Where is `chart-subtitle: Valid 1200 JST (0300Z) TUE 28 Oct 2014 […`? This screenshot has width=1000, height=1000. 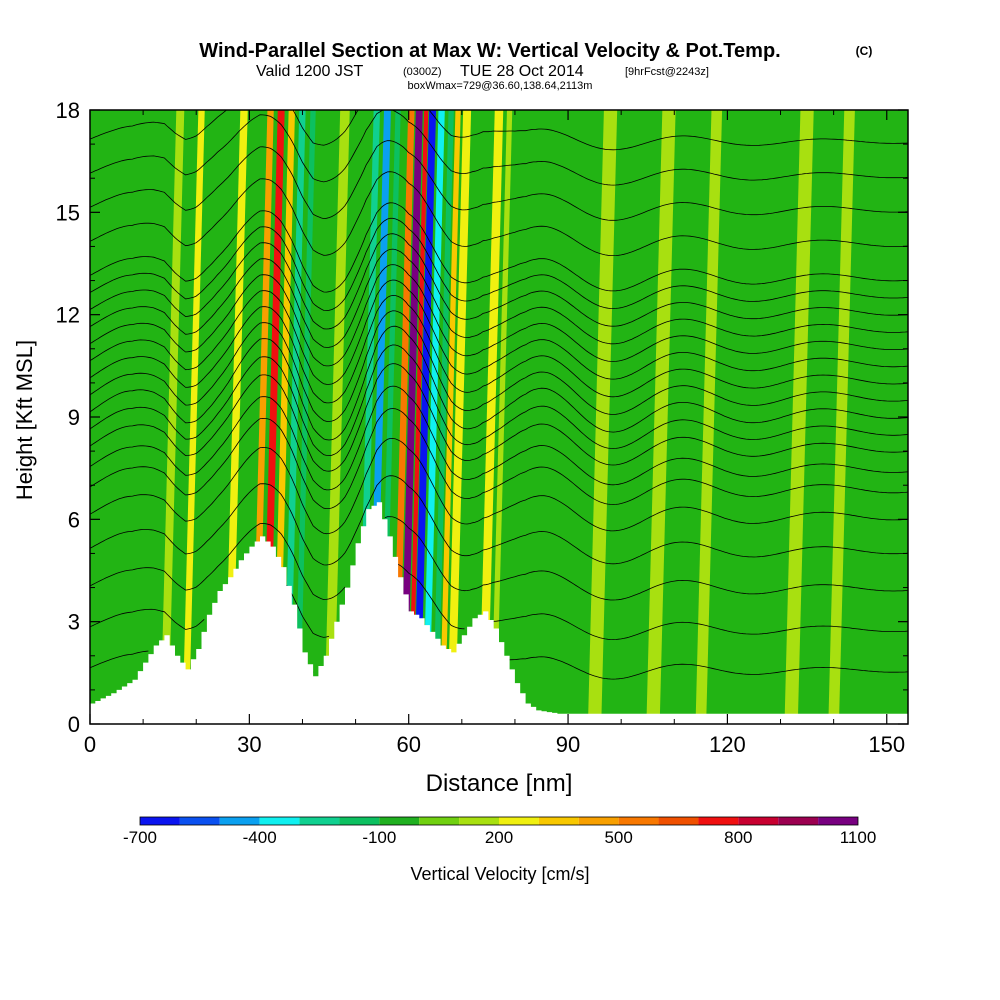 chart-subtitle: Valid 1200 JST (0300Z) TUE 28 Oct 2014 [… is located at coordinates (482, 71).